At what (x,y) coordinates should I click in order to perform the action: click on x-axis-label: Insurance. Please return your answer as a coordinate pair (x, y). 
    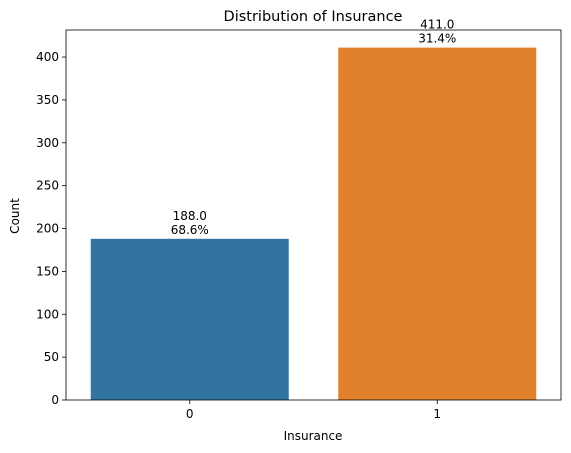
    Looking at the image, I should click on (313, 436).